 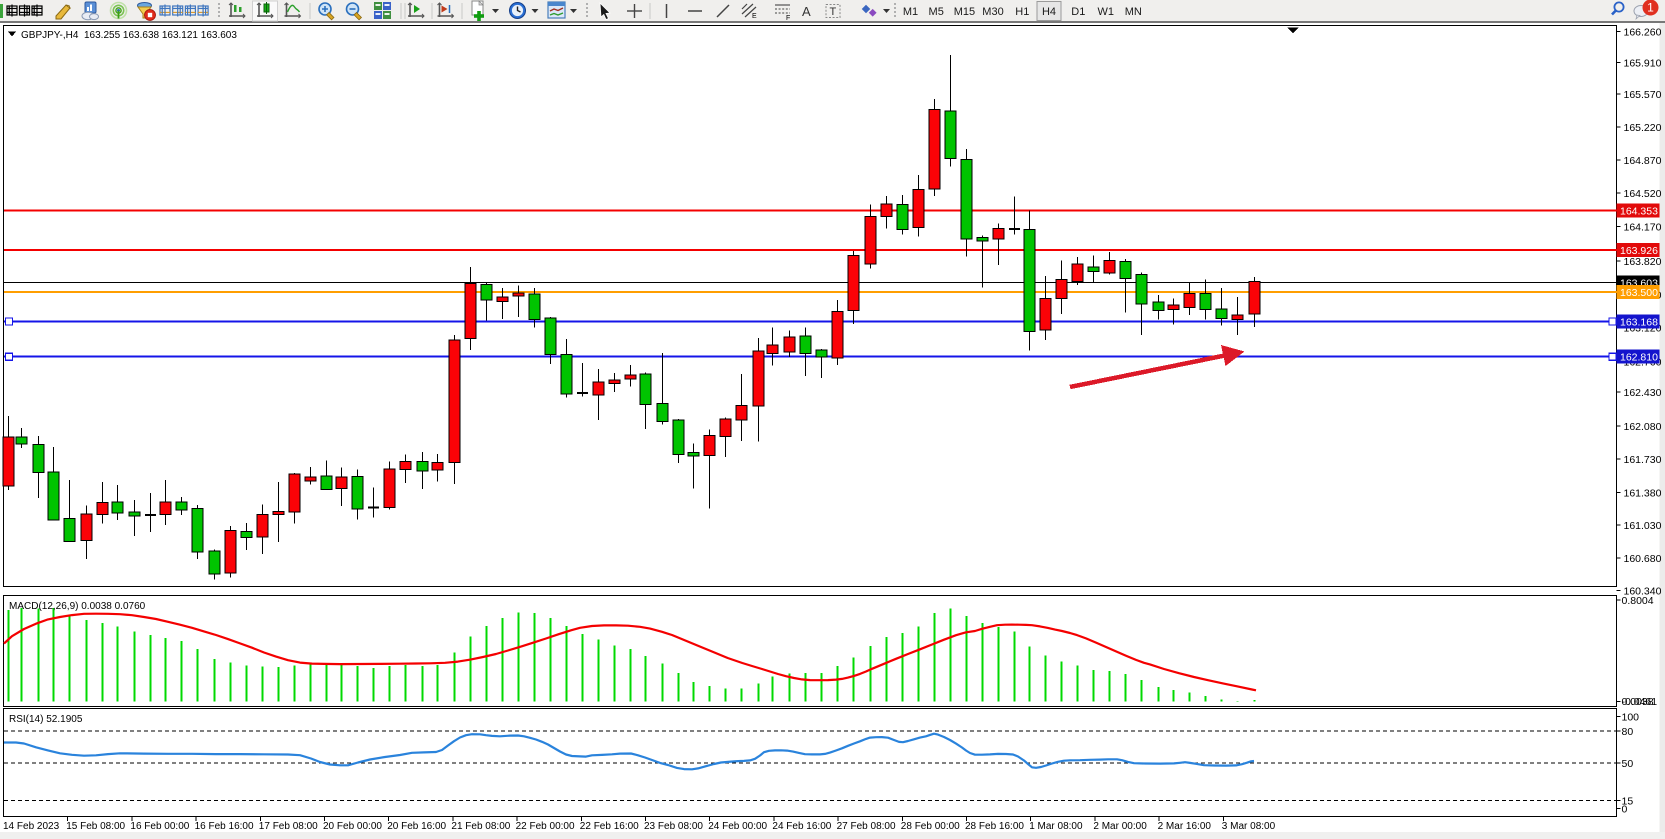 What do you see at coordinates (1022, 12) in the screenshot?
I see `svg-text: H1` at bounding box center [1022, 12].